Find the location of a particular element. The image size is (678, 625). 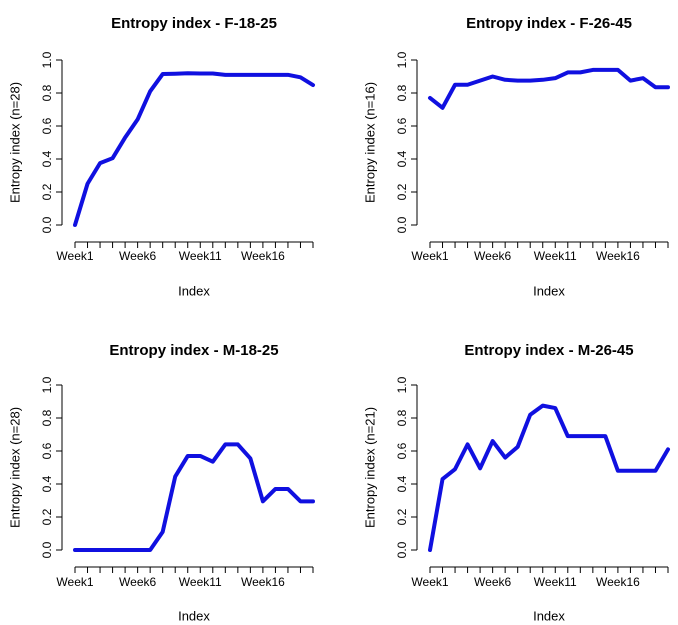

chart-title: Entropy index - M-18-25 is located at coordinates (193, 350).